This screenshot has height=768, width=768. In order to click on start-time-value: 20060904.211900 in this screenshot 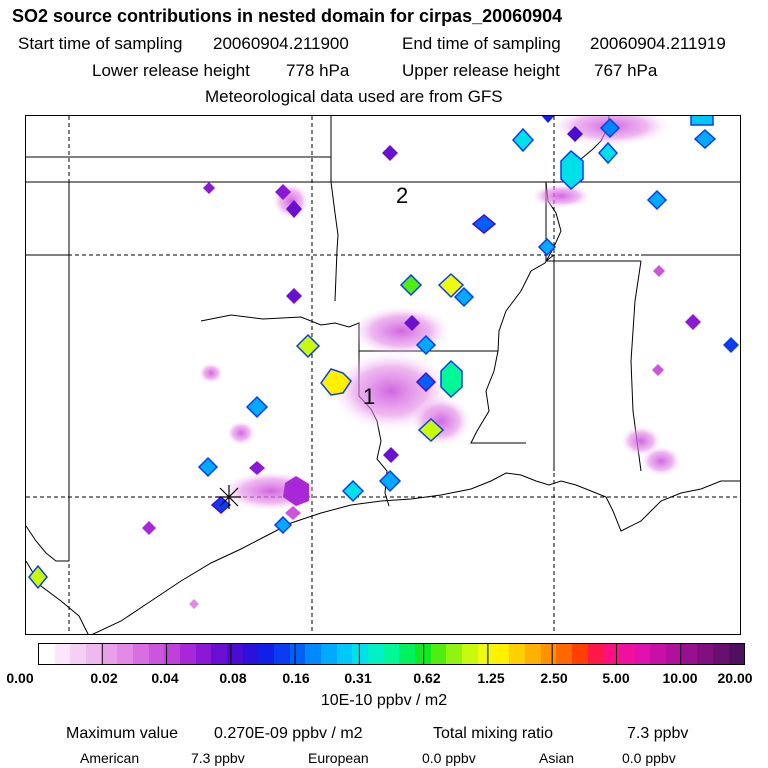, I will do `click(281, 43)`.